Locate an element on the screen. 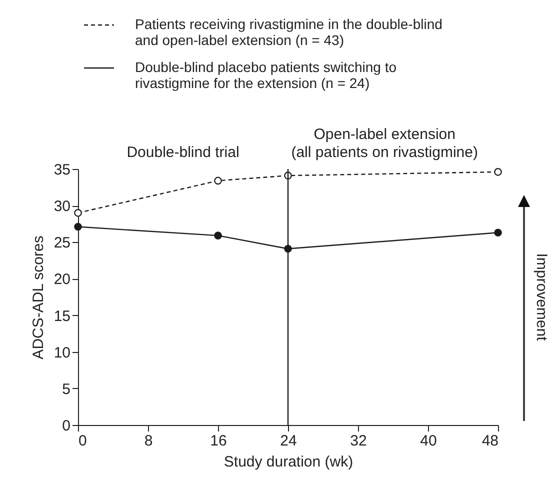 The height and width of the screenshot is (481, 551). text: Open-label extension (all patients on rivastigmine) is located at coordinates (384, 143).